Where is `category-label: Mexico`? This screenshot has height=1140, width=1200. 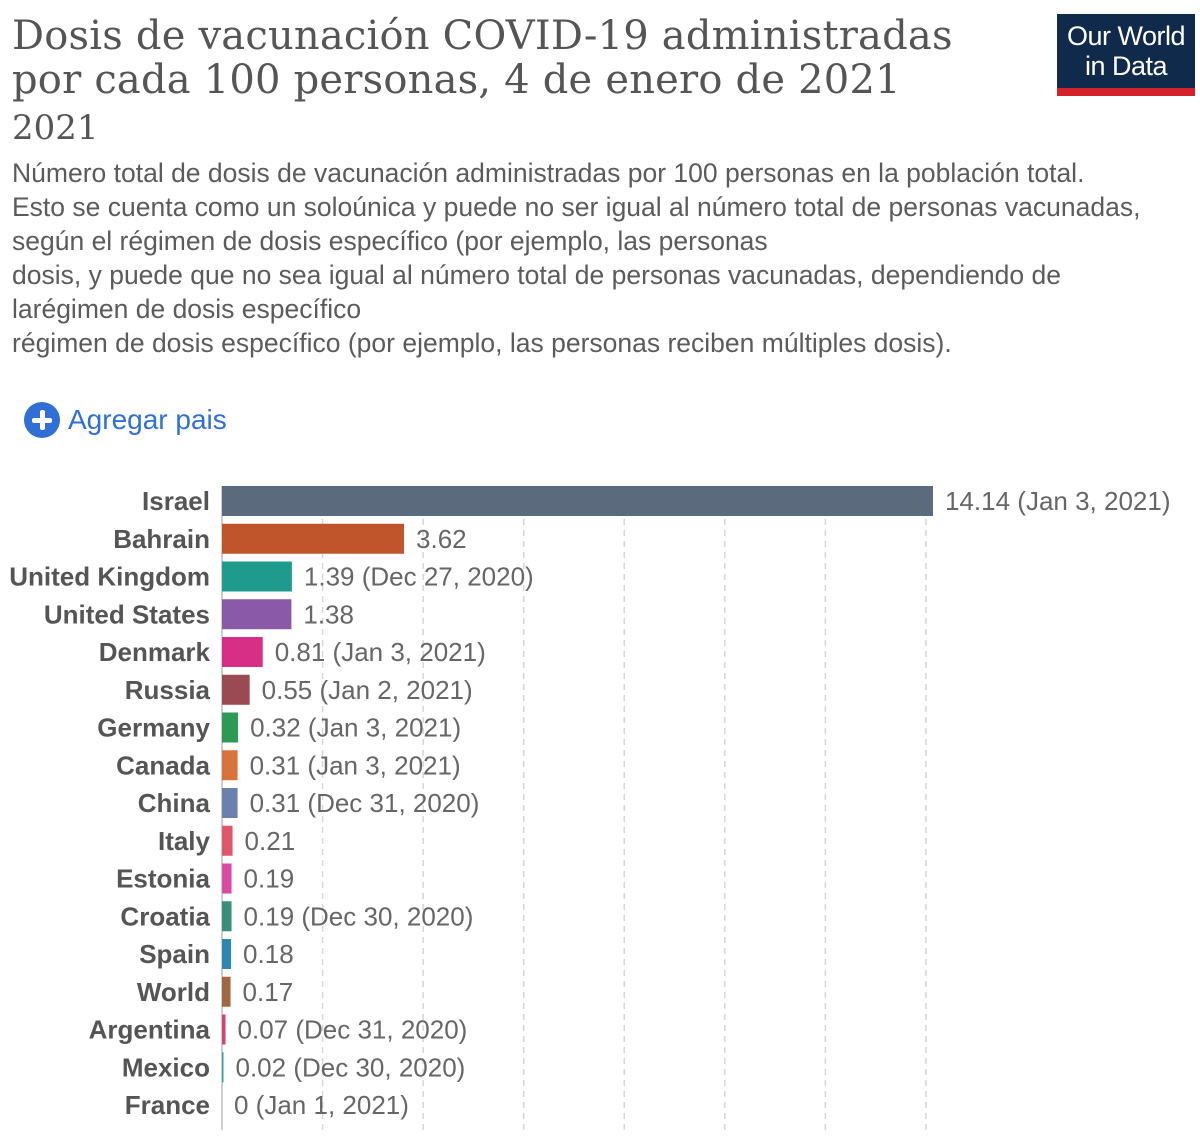 category-label: Mexico is located at coordinates (166, 1067).